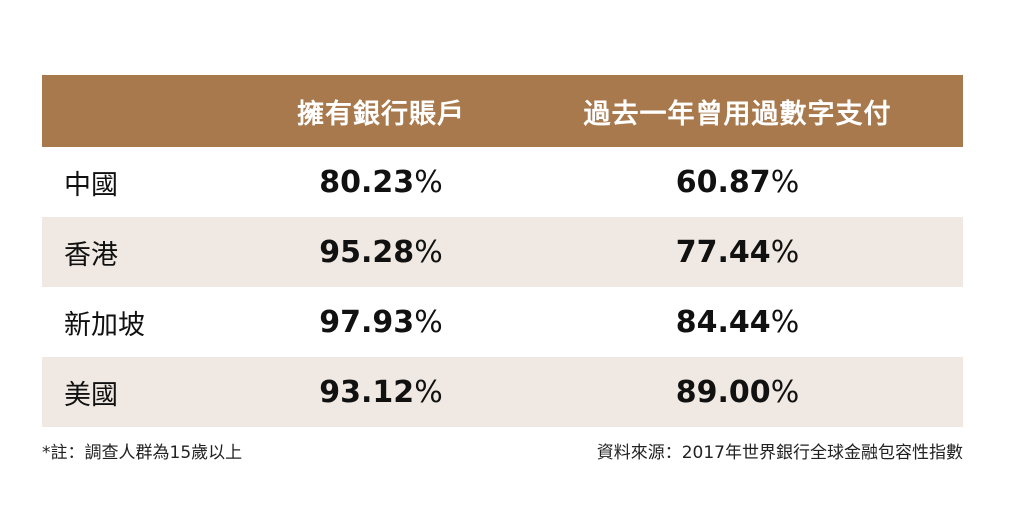 This screenshot has width=1024, height=529. I want to click on digital-payment-value: 89.00%, so click(737, 392).